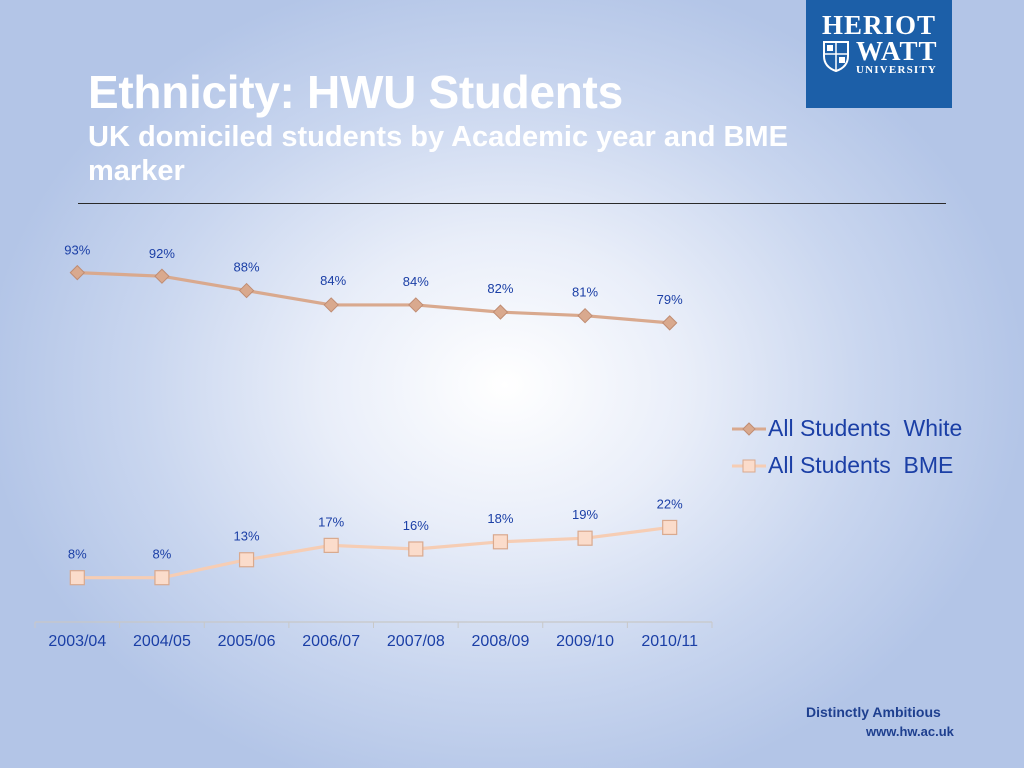 The height and width of the screenshot is (768, 1024). I want to click on data-label: 88%, so click(247, 267).